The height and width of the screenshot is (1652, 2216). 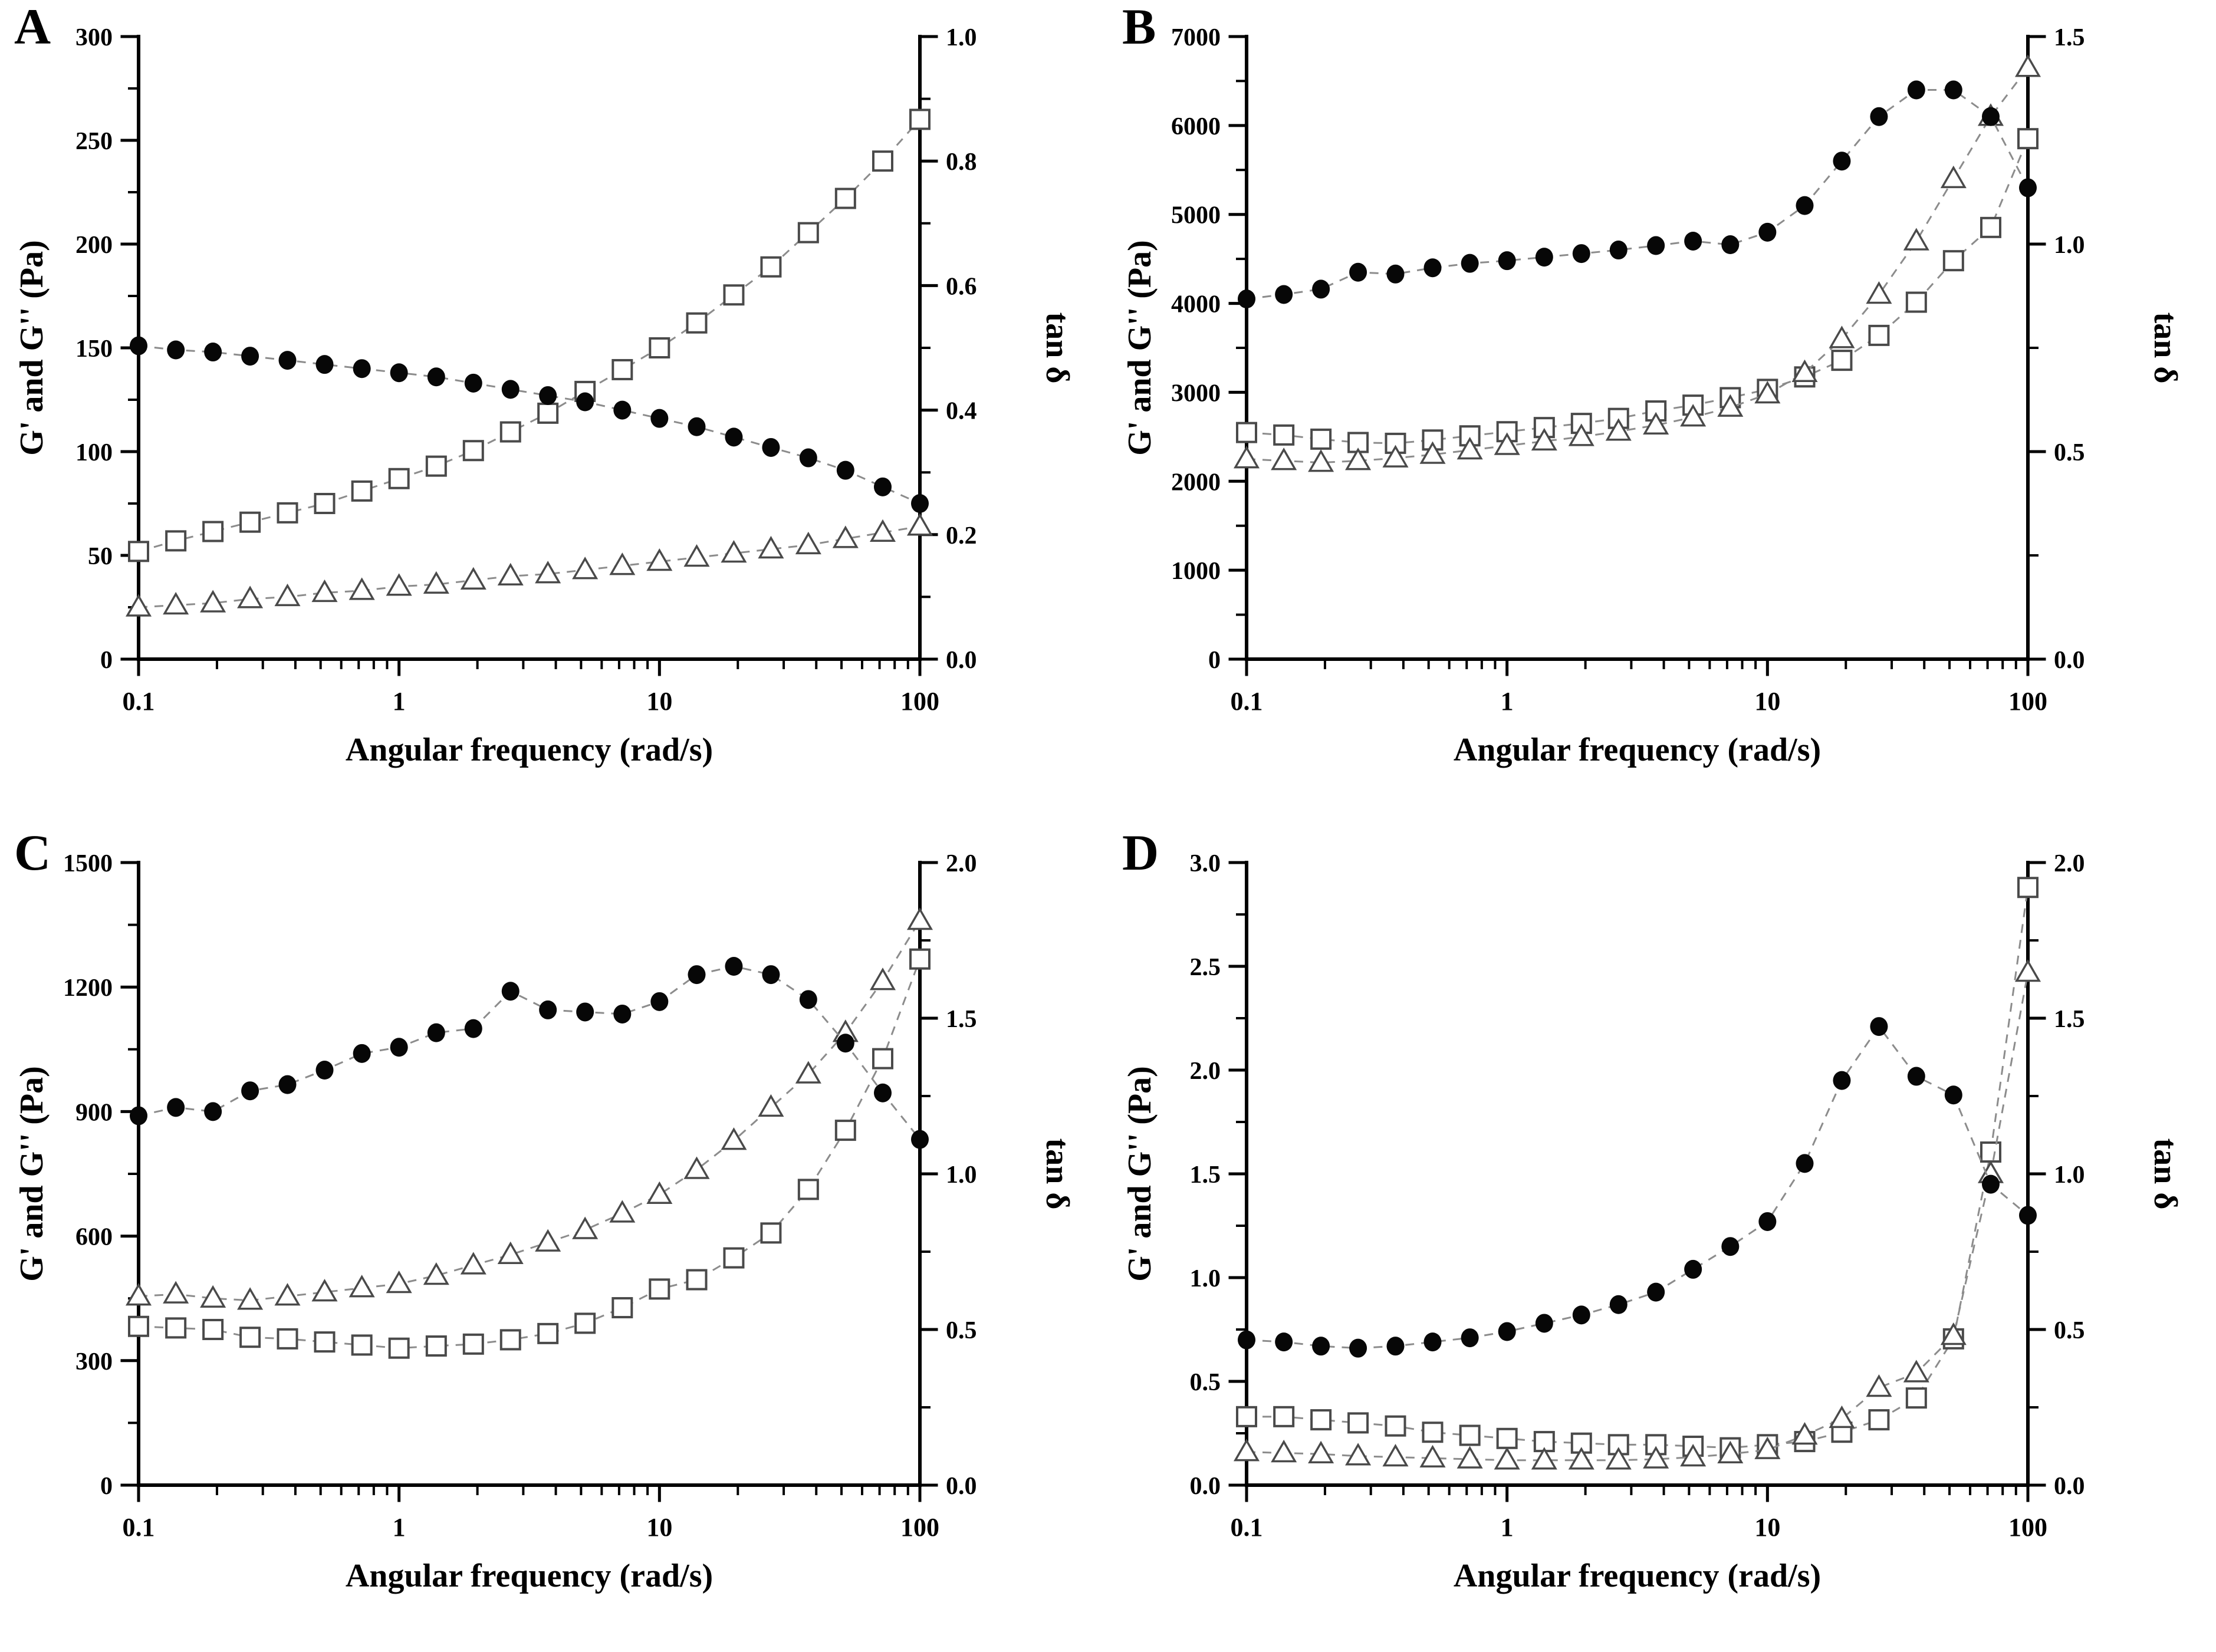 I want to click on svg-text: 3000, so click(x=1196, y=394).